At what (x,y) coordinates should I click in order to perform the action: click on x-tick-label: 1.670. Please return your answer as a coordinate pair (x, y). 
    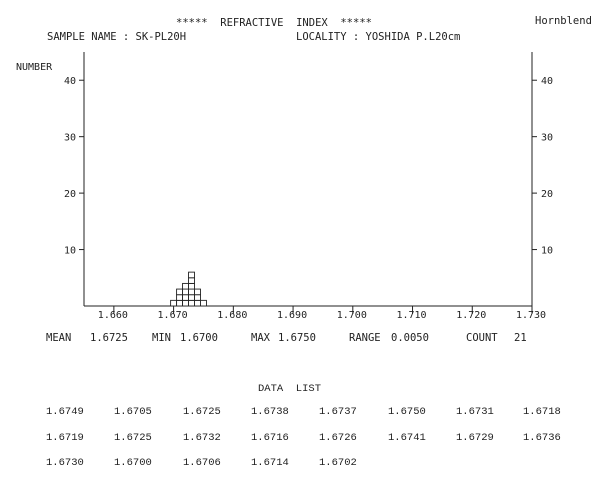
    Looking at the image, I should click on (173, 315).